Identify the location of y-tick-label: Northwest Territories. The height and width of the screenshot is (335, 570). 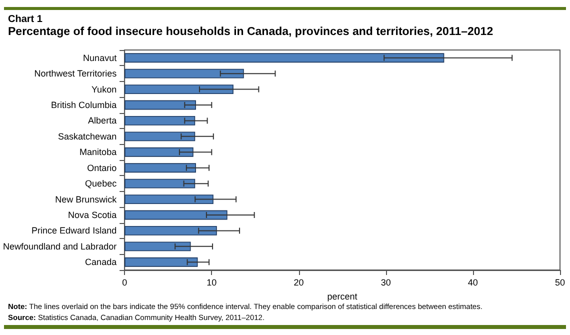
(76, 73).